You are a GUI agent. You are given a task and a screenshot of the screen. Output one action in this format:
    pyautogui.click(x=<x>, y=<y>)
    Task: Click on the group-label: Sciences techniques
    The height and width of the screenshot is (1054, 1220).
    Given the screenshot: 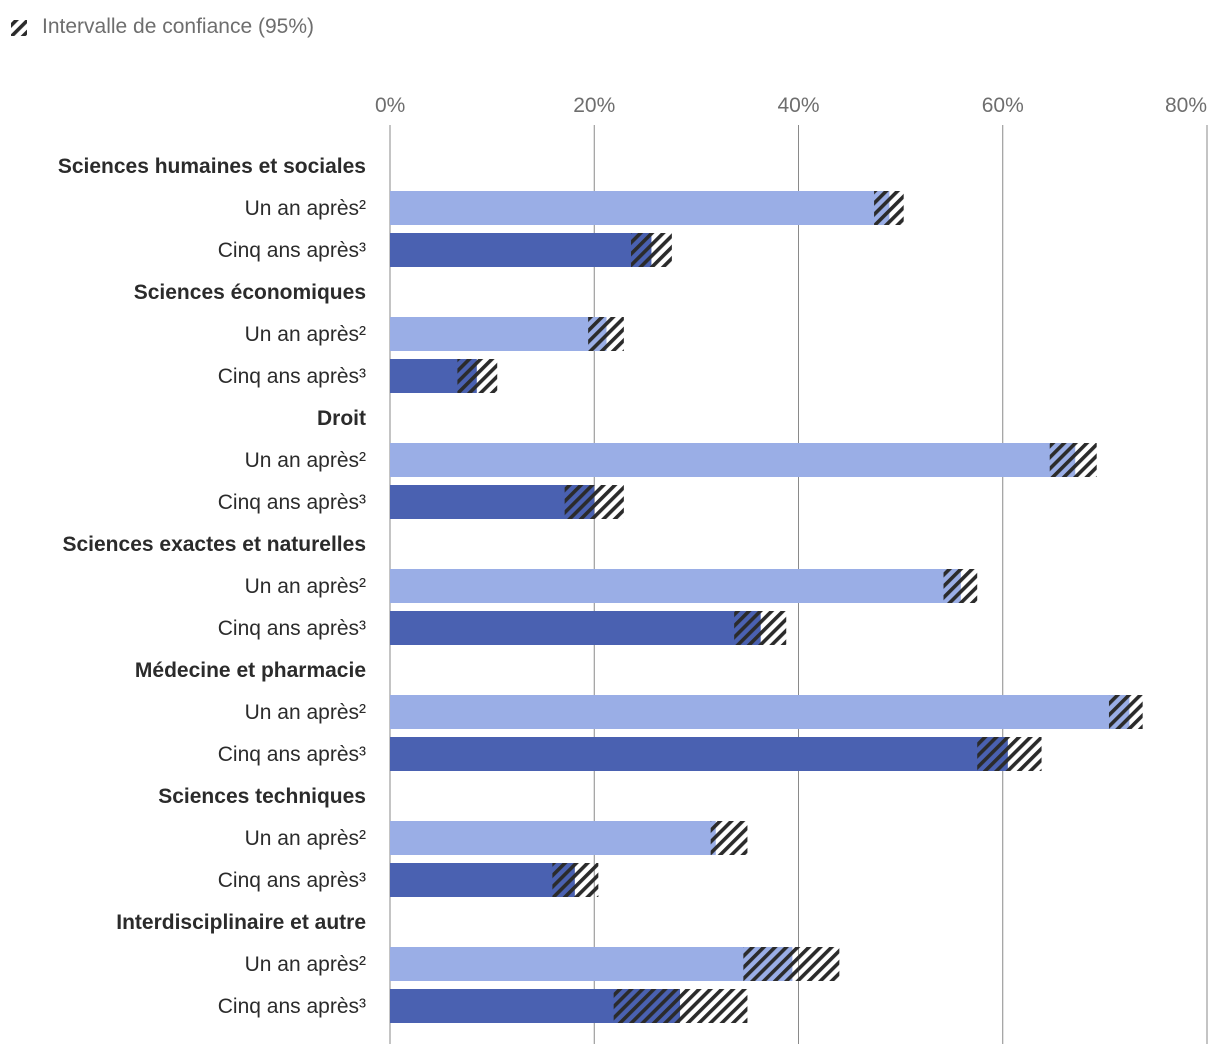 What is the action you would take?
    pyautogui.click(x=262, y=796)
    